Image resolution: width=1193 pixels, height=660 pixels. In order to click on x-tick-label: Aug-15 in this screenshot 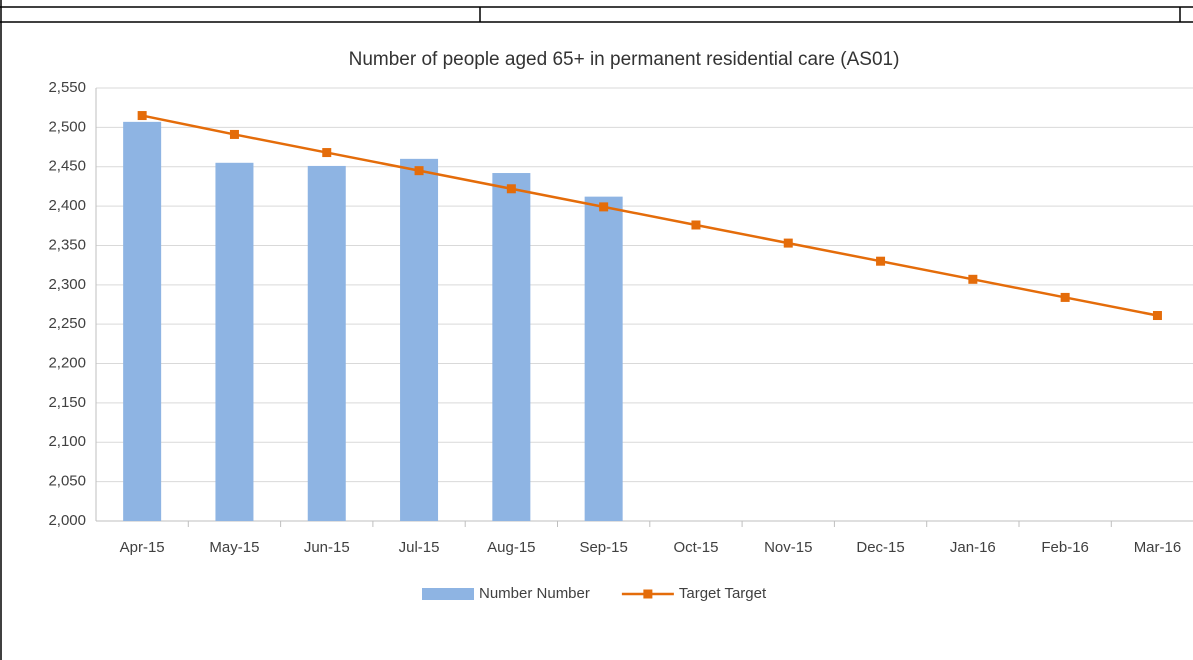, I will do `click(511, 547)`.